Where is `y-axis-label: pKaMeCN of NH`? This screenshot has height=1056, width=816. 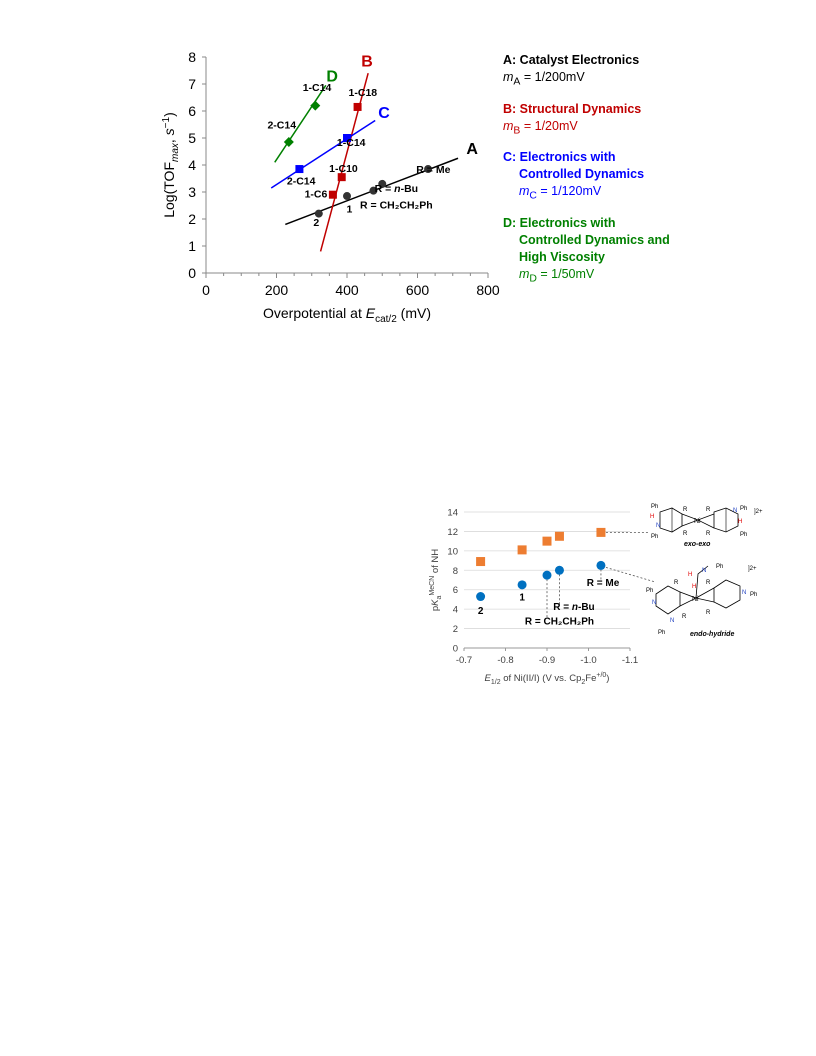
y-axis-label: pKaMeCN of NH is located at coordinates (436, 580).